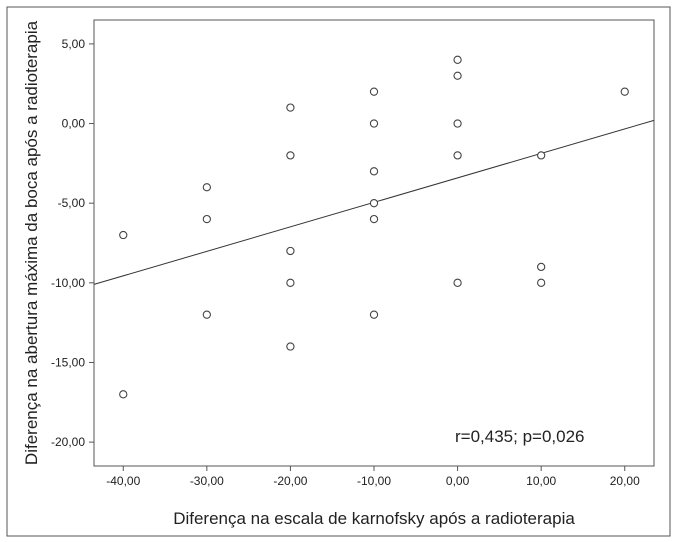 The width and height of the screenshot is (677, 542). What do you see at coordinates (123, 481) in the screenshot?
I see `x-tick-label: -40,00` at bounding box center [123, 481].